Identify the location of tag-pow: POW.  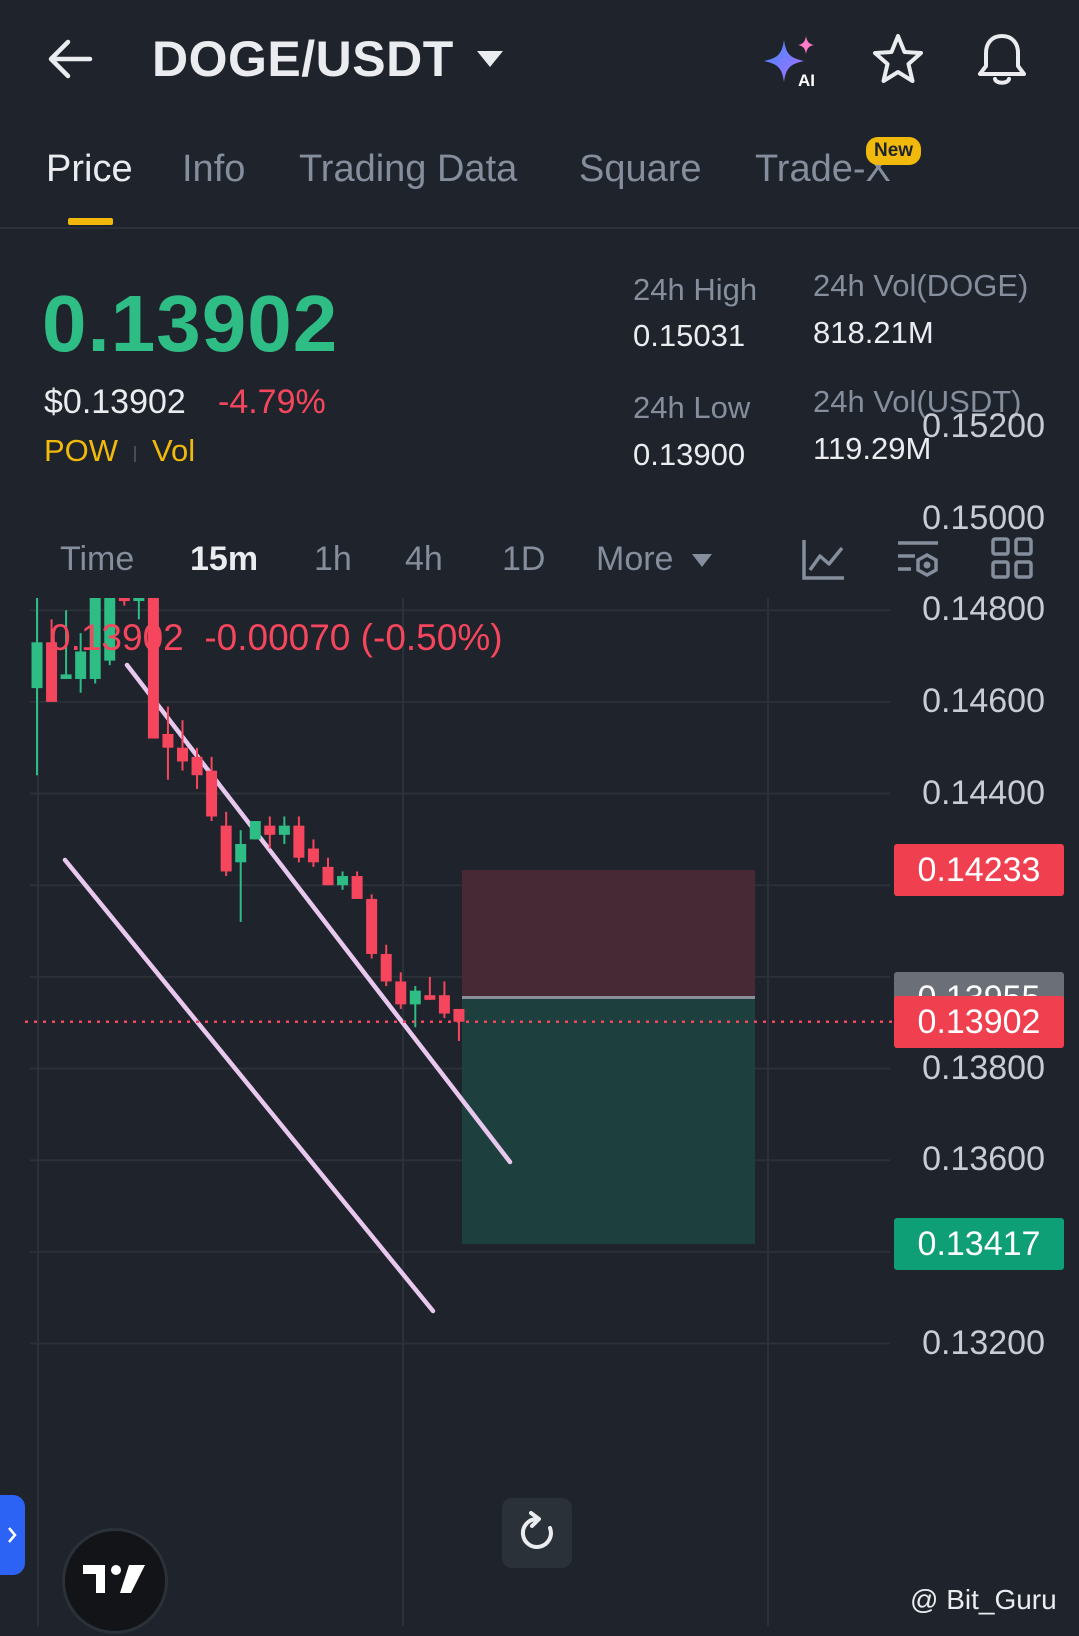
(81, 450).